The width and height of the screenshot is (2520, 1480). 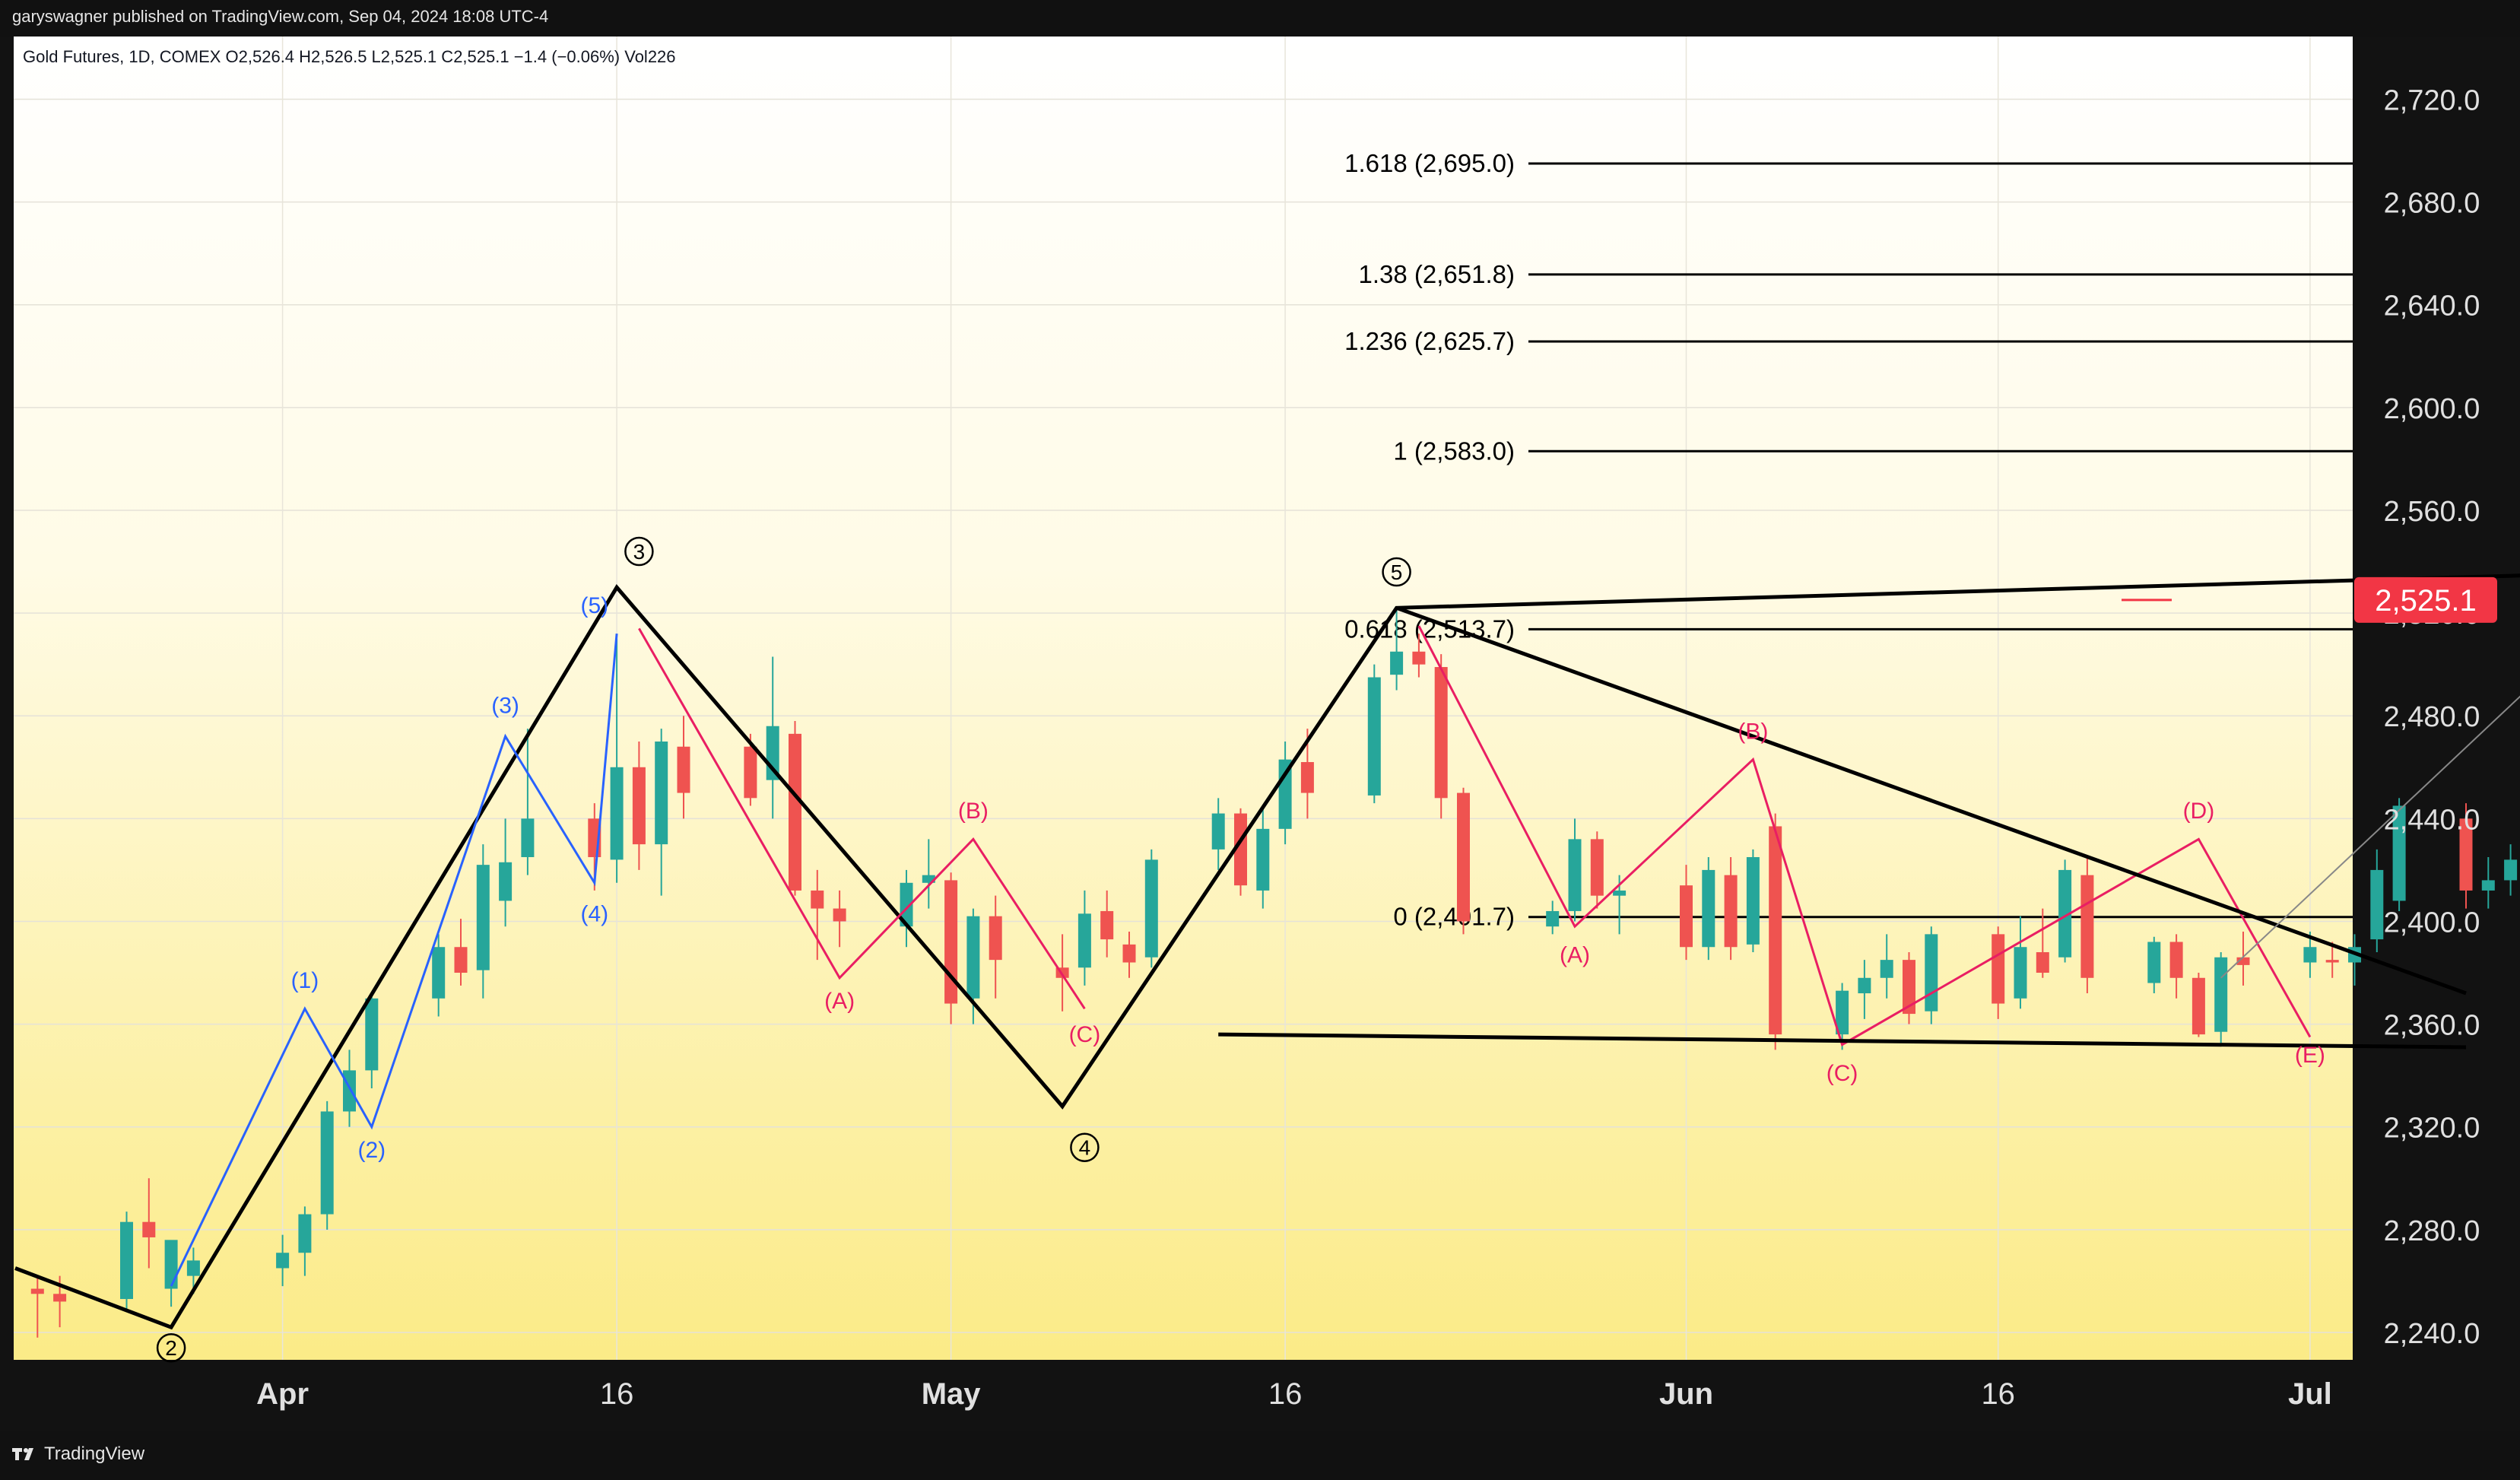 I want to click on fib-level-label: 1.236 (2,625.7), so click(x=1429, y=341).